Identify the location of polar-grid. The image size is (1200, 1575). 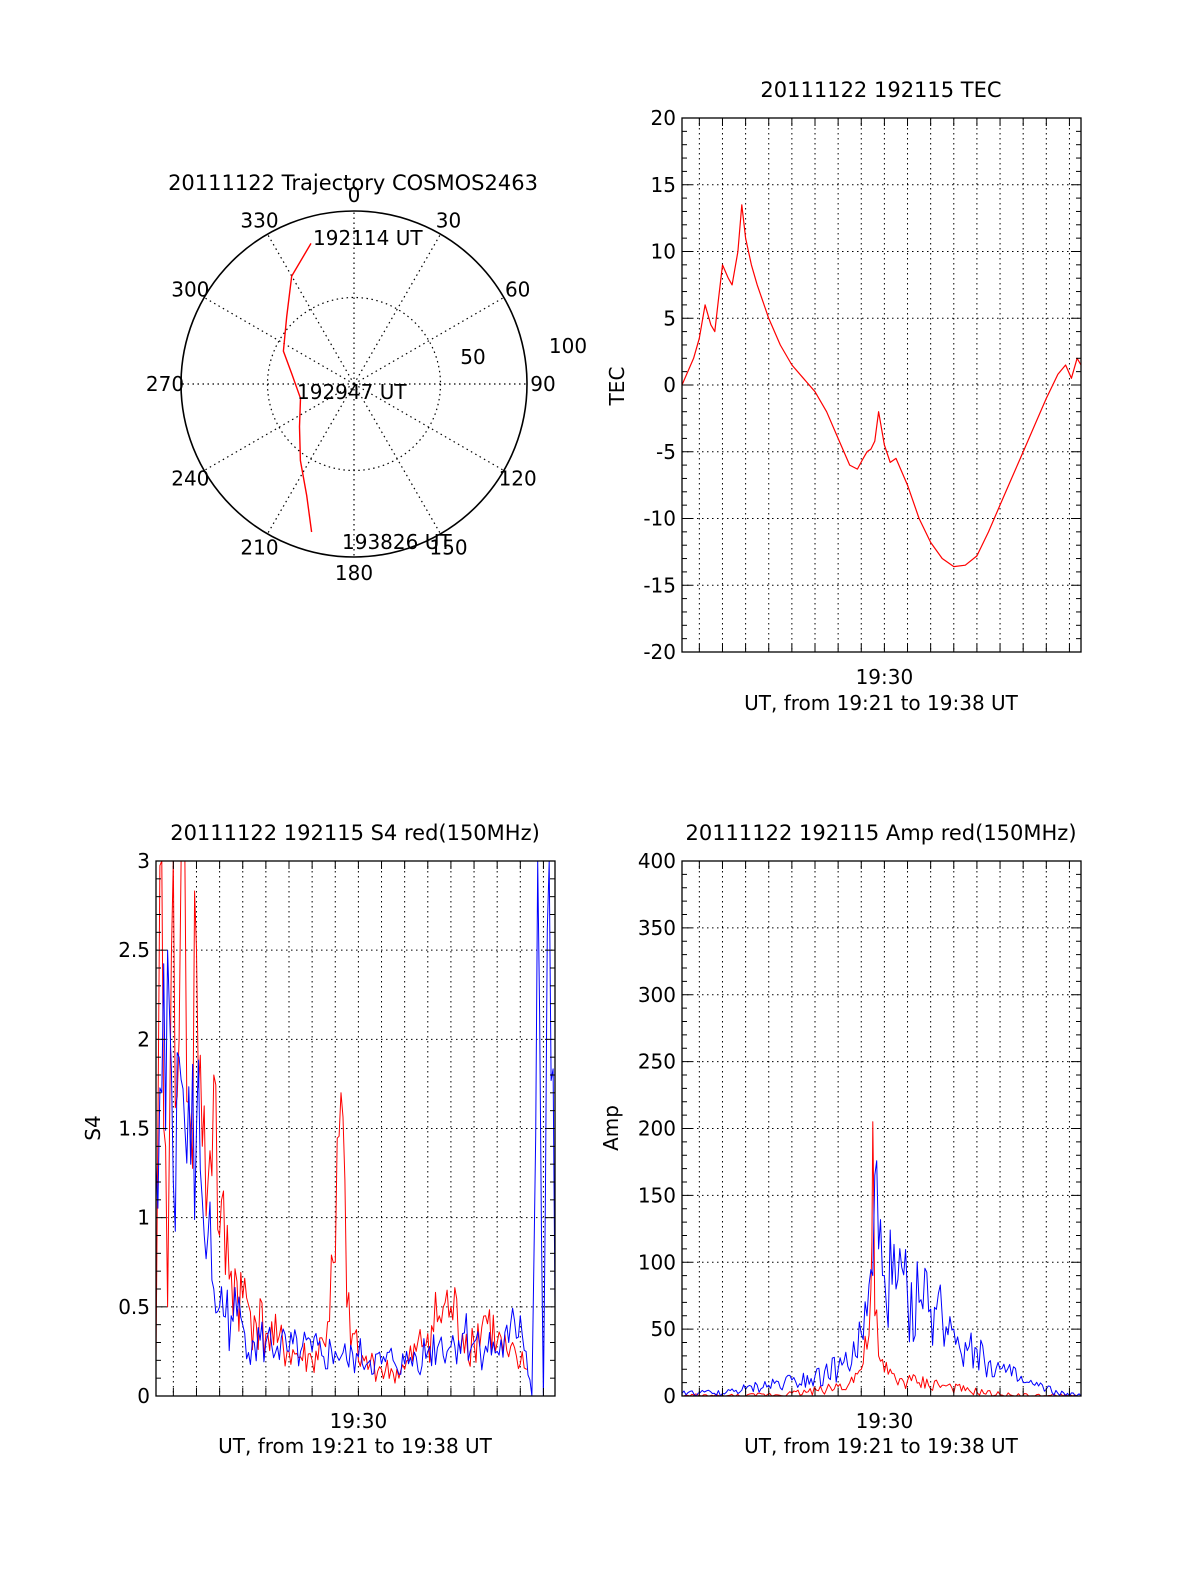
(354, 384).